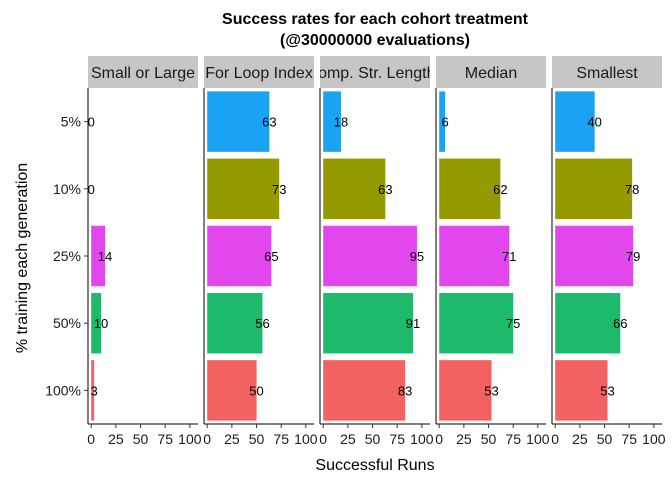  I want to click on data-label: 3, so click(94, 390).